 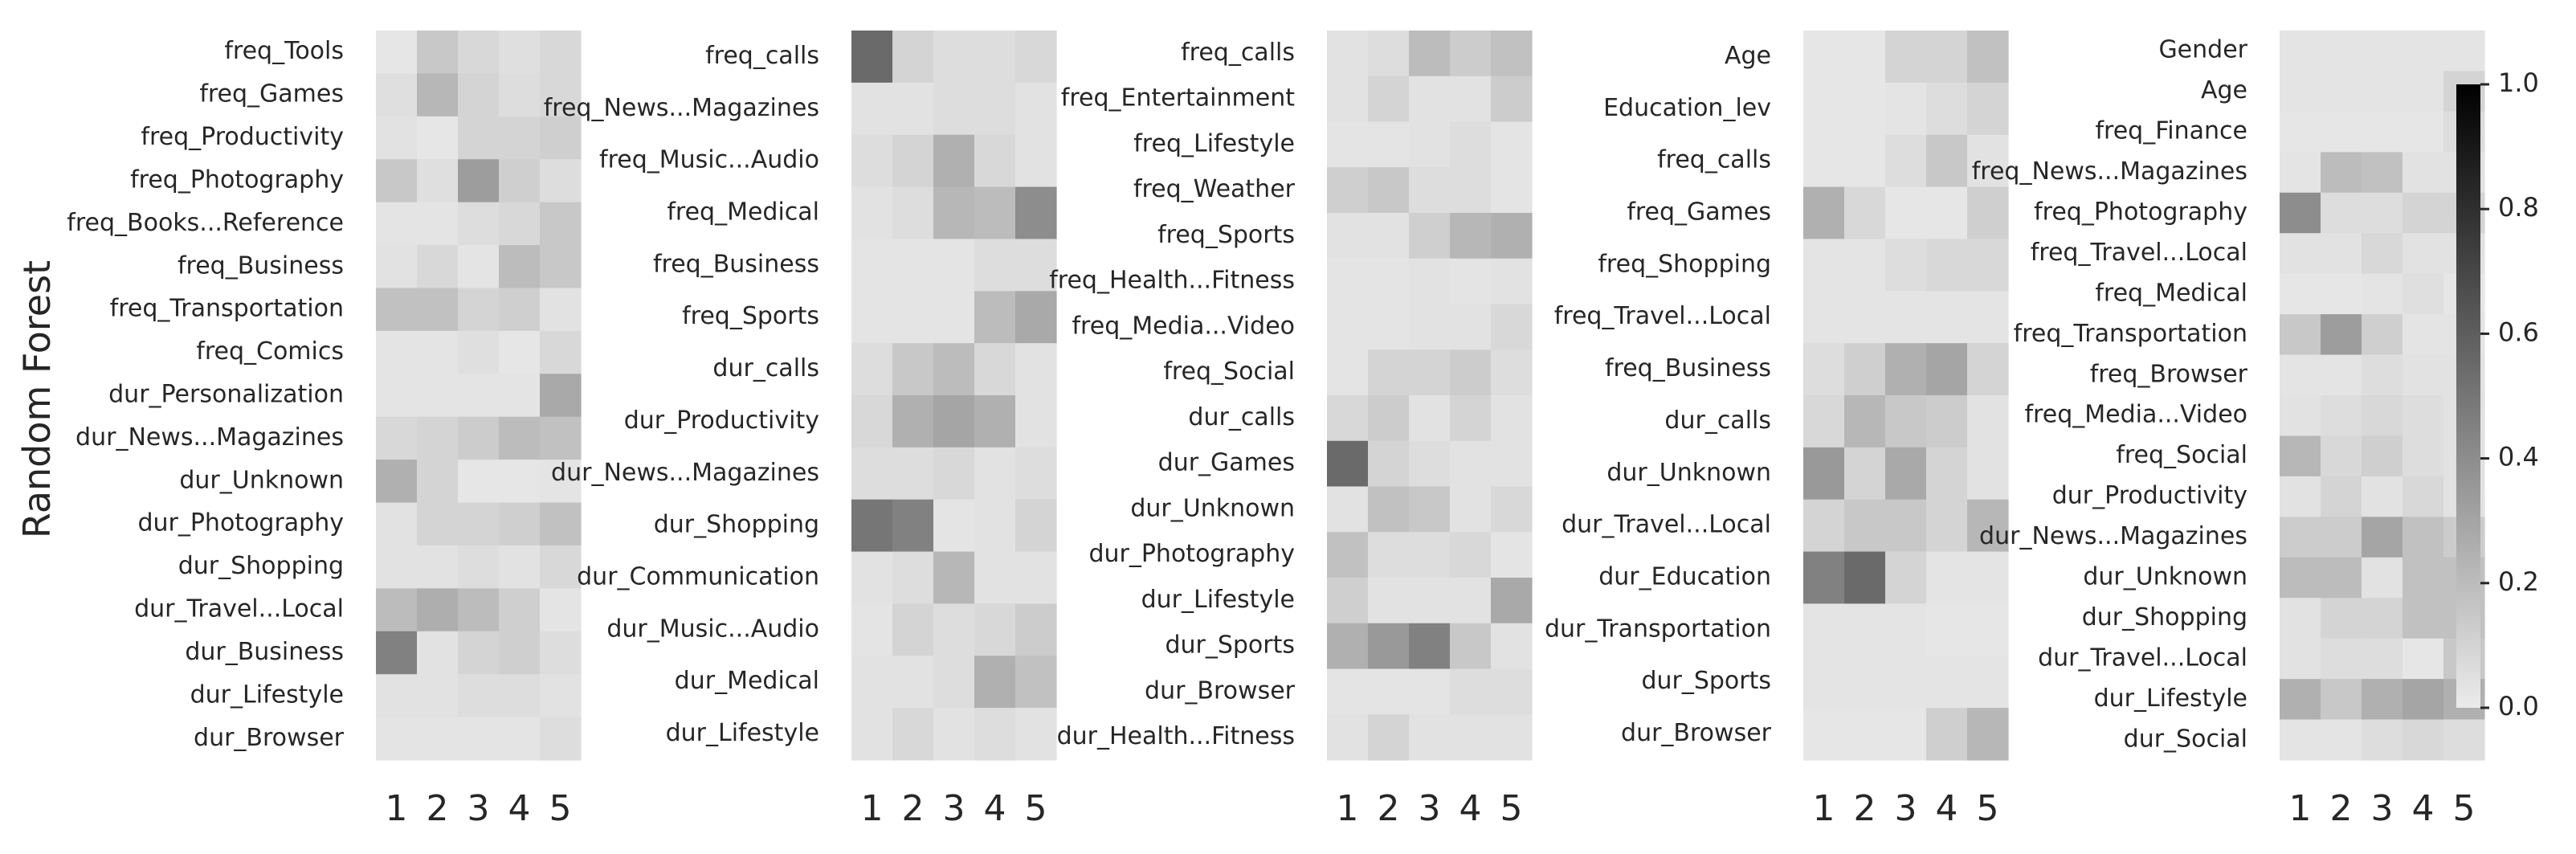 What do you see at coordinates (1684, 577) in the screenshot?
I see `y-tick-label: dur_Education` at bounding box center [1684, 577].